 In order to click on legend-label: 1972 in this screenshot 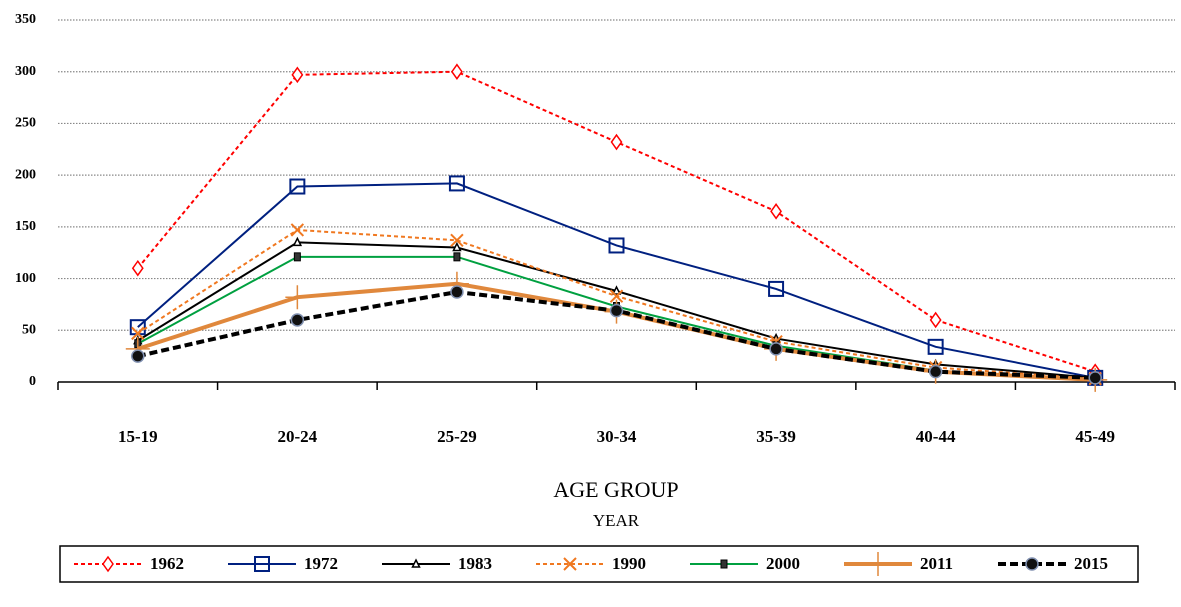, I will do `click(321, 563)`.